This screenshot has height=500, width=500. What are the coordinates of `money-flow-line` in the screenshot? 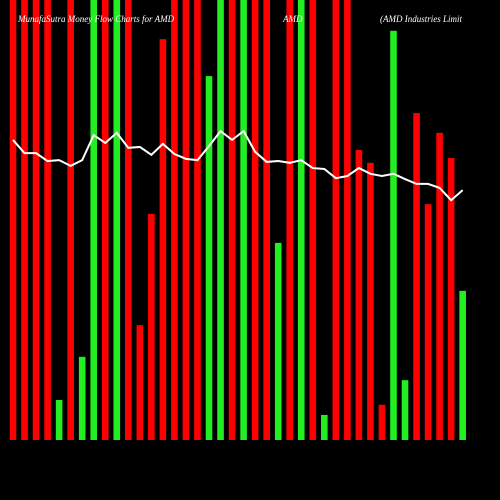 It's located at (238, 165).